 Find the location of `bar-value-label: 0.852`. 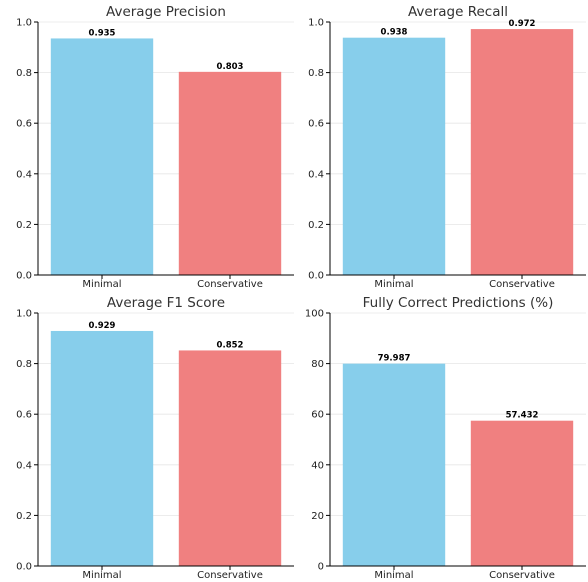

bar-value-label: 0.852 is located at coordinates (230, 345).